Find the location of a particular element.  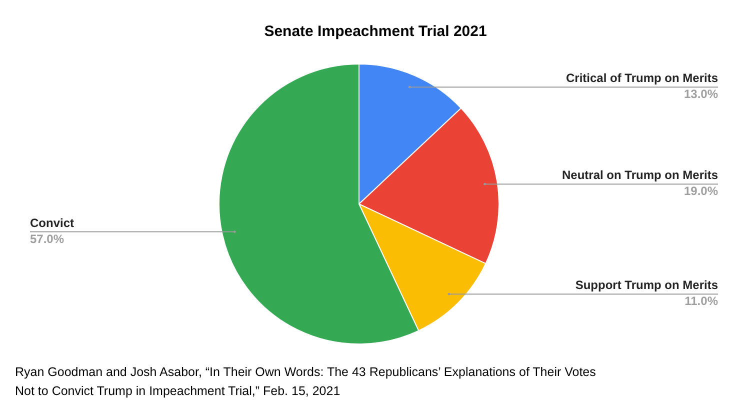

chart-title: Senate Impeachment Trial 2021 is located at coordinates (375, 31).